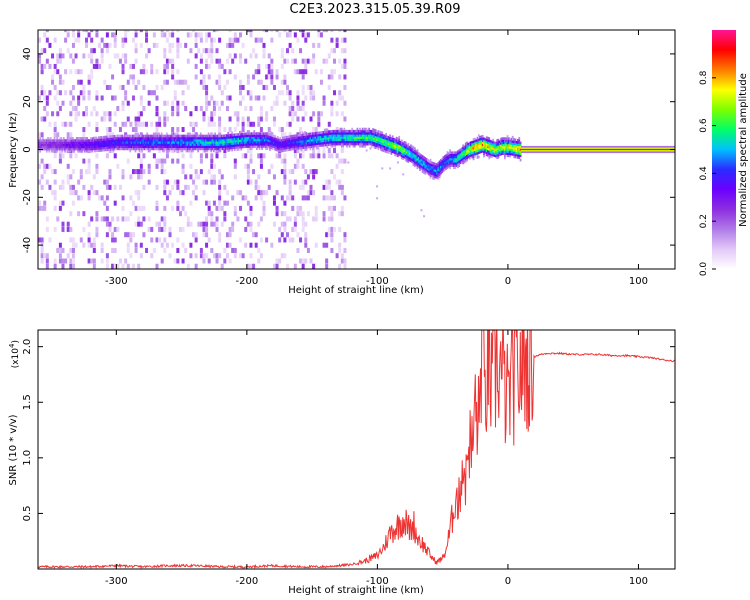 The width and height of the screenshot is (750, 600). I want to click on spectrogram-x-tick-label: -300, so click(116, 281).